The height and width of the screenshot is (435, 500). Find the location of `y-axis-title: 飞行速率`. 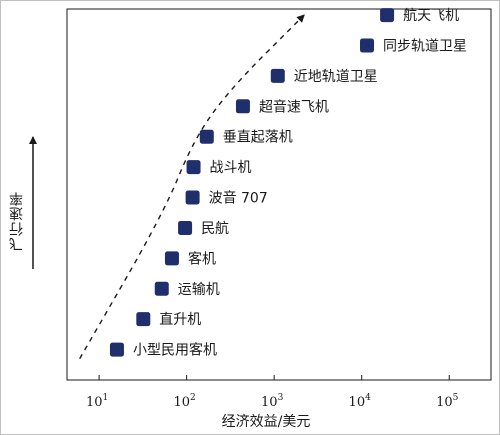

y-axis-title: 飞行速率 is located at coordinates (17, 221).